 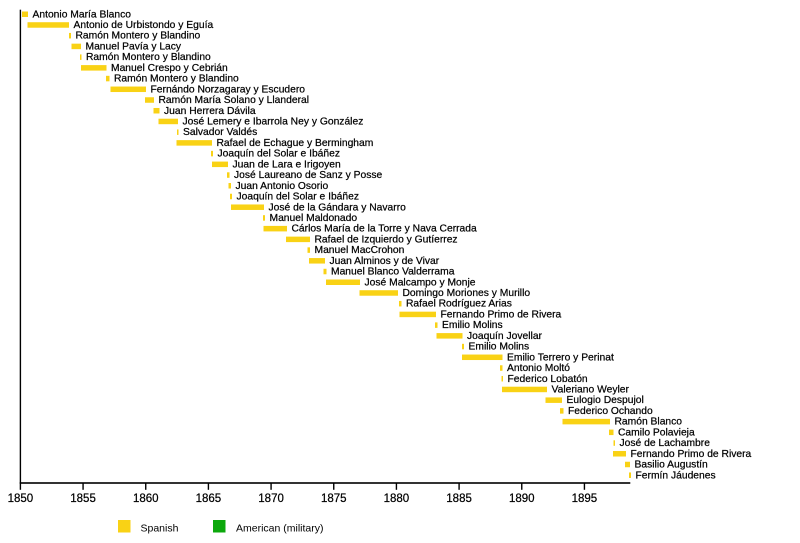 What do you see at coordinates (676, 475) in the screenshot?
I see `svg-text: Fermín Jáudenes` at bounding box center [676, 475].